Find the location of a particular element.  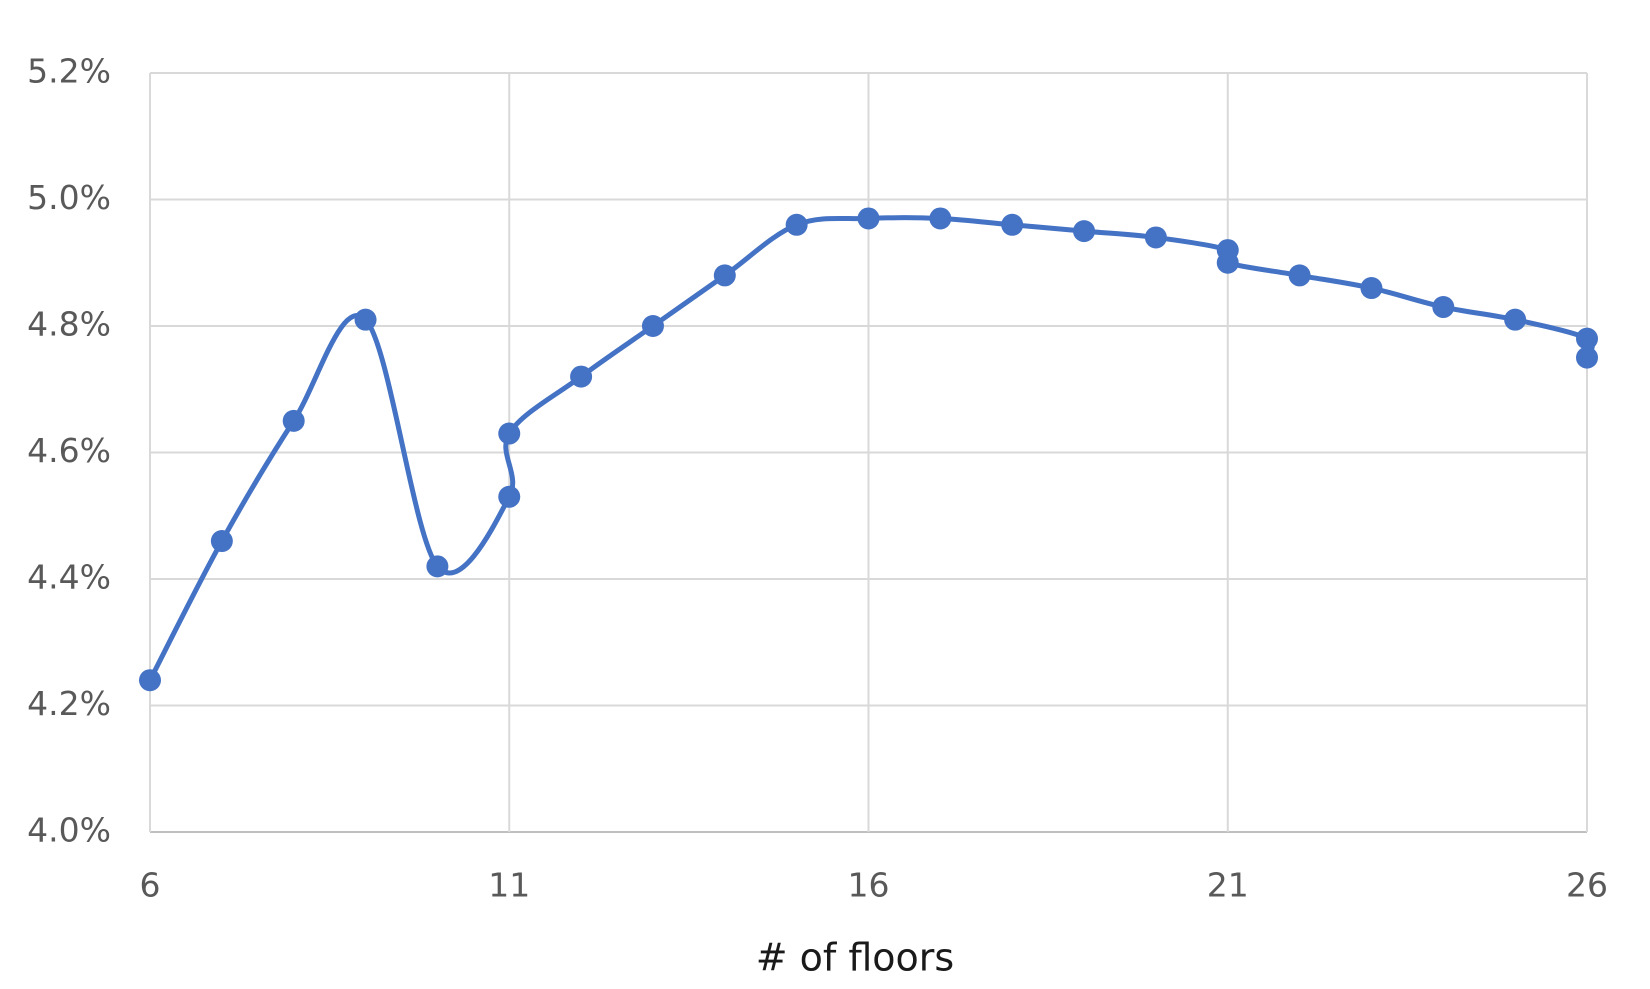

y-tick-label: 4.8% is located at coordinates (69, 324).